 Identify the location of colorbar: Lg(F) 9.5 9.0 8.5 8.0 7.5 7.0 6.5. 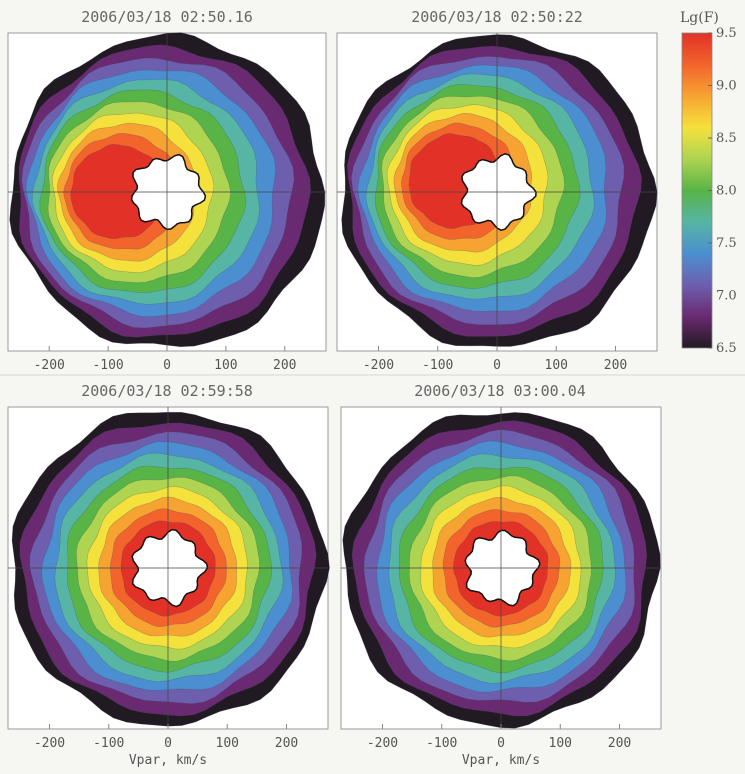
(708, 183).